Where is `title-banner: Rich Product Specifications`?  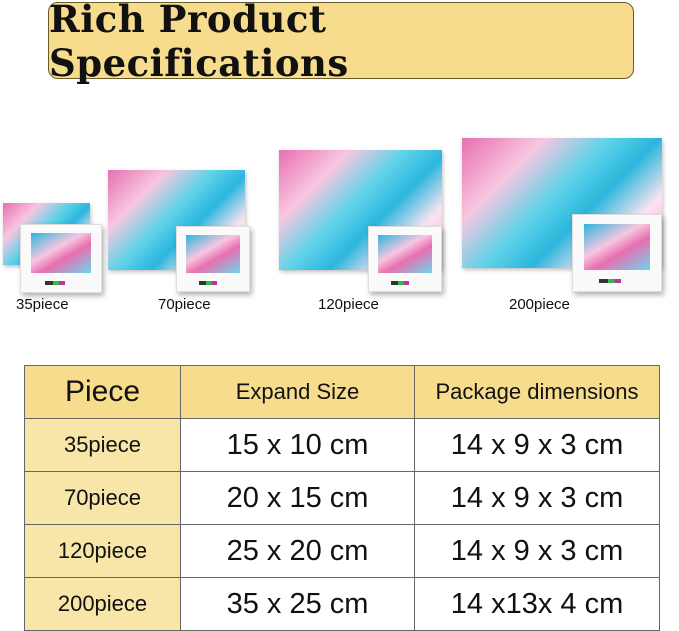
title-banner: Rich Product Specifications is located at coordinates (341, 42).